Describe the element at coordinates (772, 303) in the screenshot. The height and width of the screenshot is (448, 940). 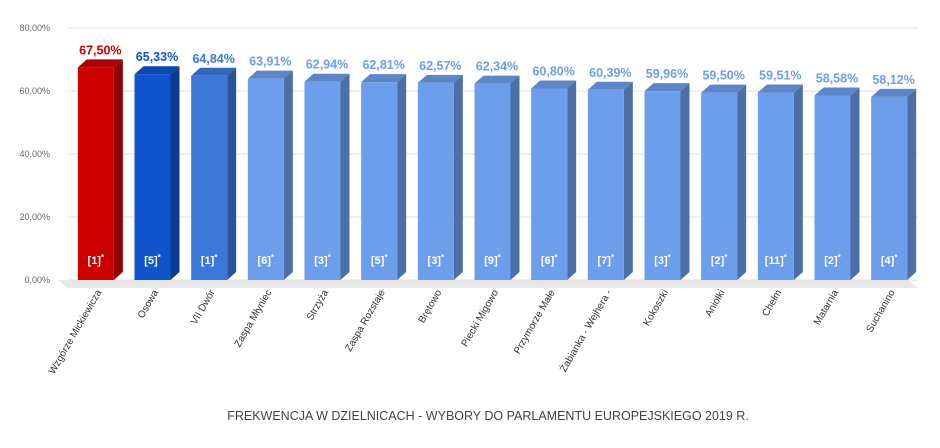
I see `category-label: Chełm` at that location.